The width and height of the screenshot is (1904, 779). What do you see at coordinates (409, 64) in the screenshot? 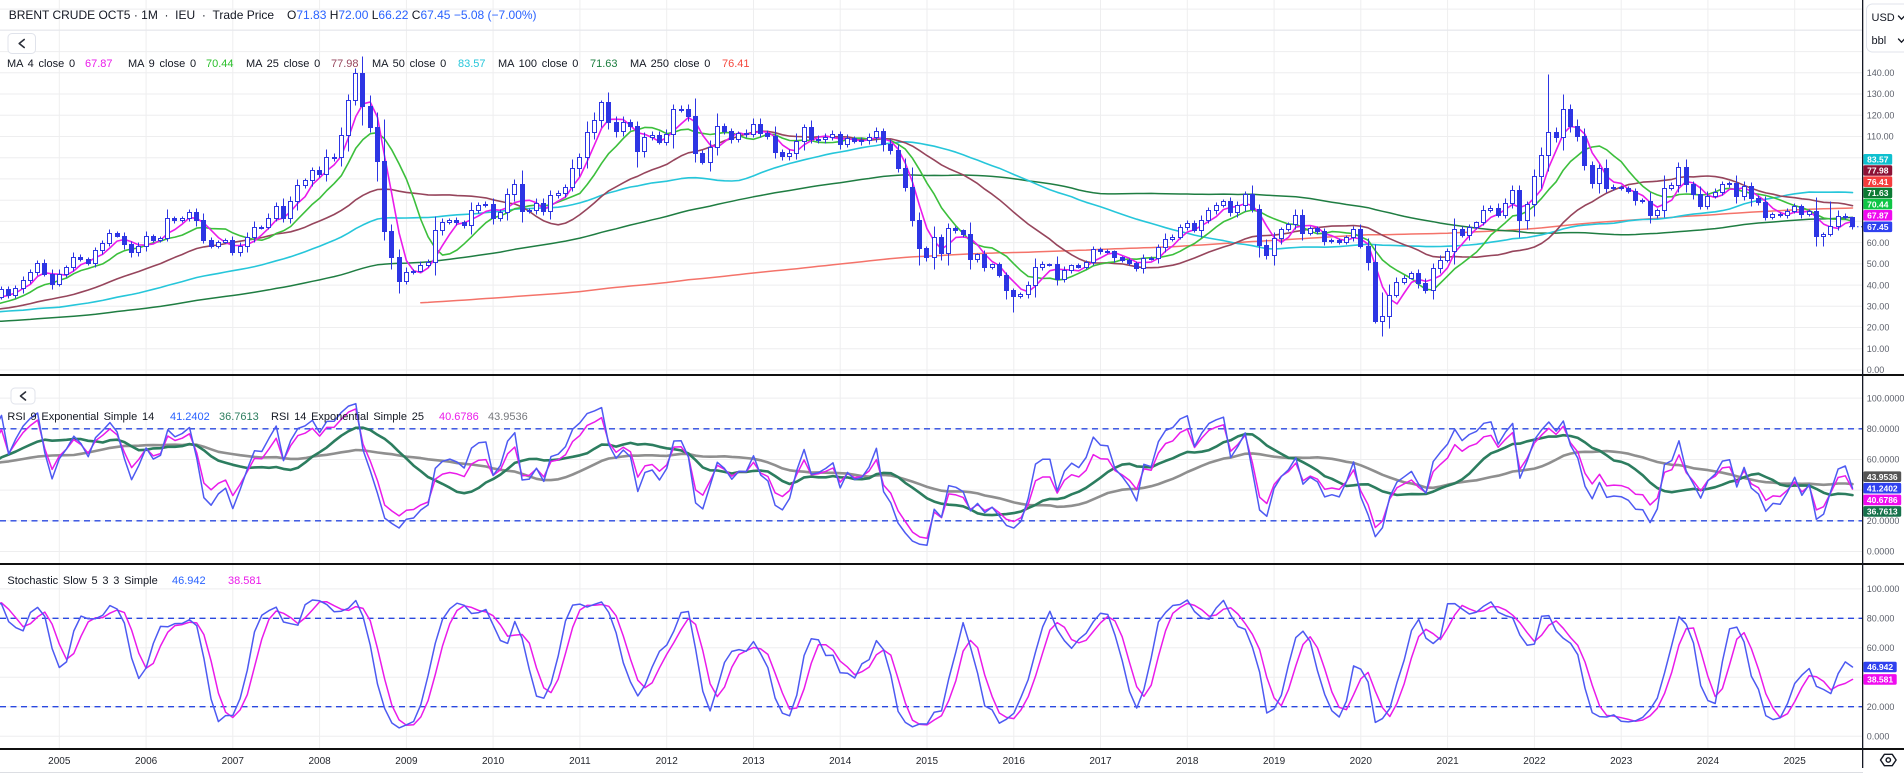
I see `svg-text: MA 50 close 0` at bounding box center [409, 64].